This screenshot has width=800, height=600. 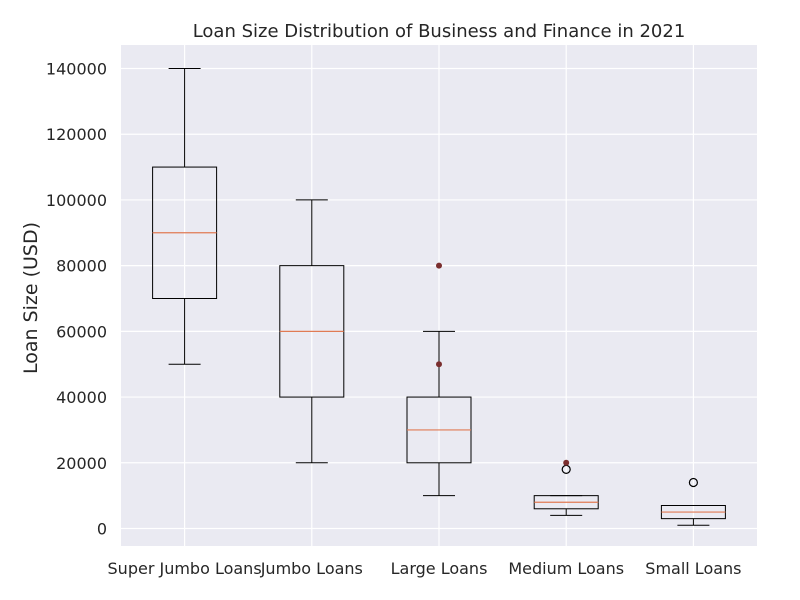 I want to click on y-tick-label: 60000, so click(x=81, y=331).